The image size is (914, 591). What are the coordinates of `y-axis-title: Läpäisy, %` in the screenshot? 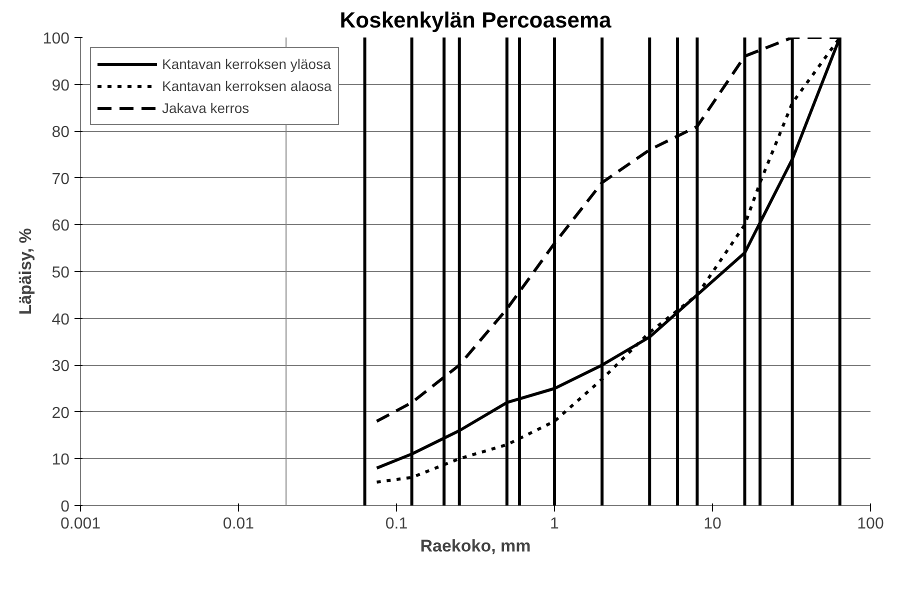 It's located at (25, 271).